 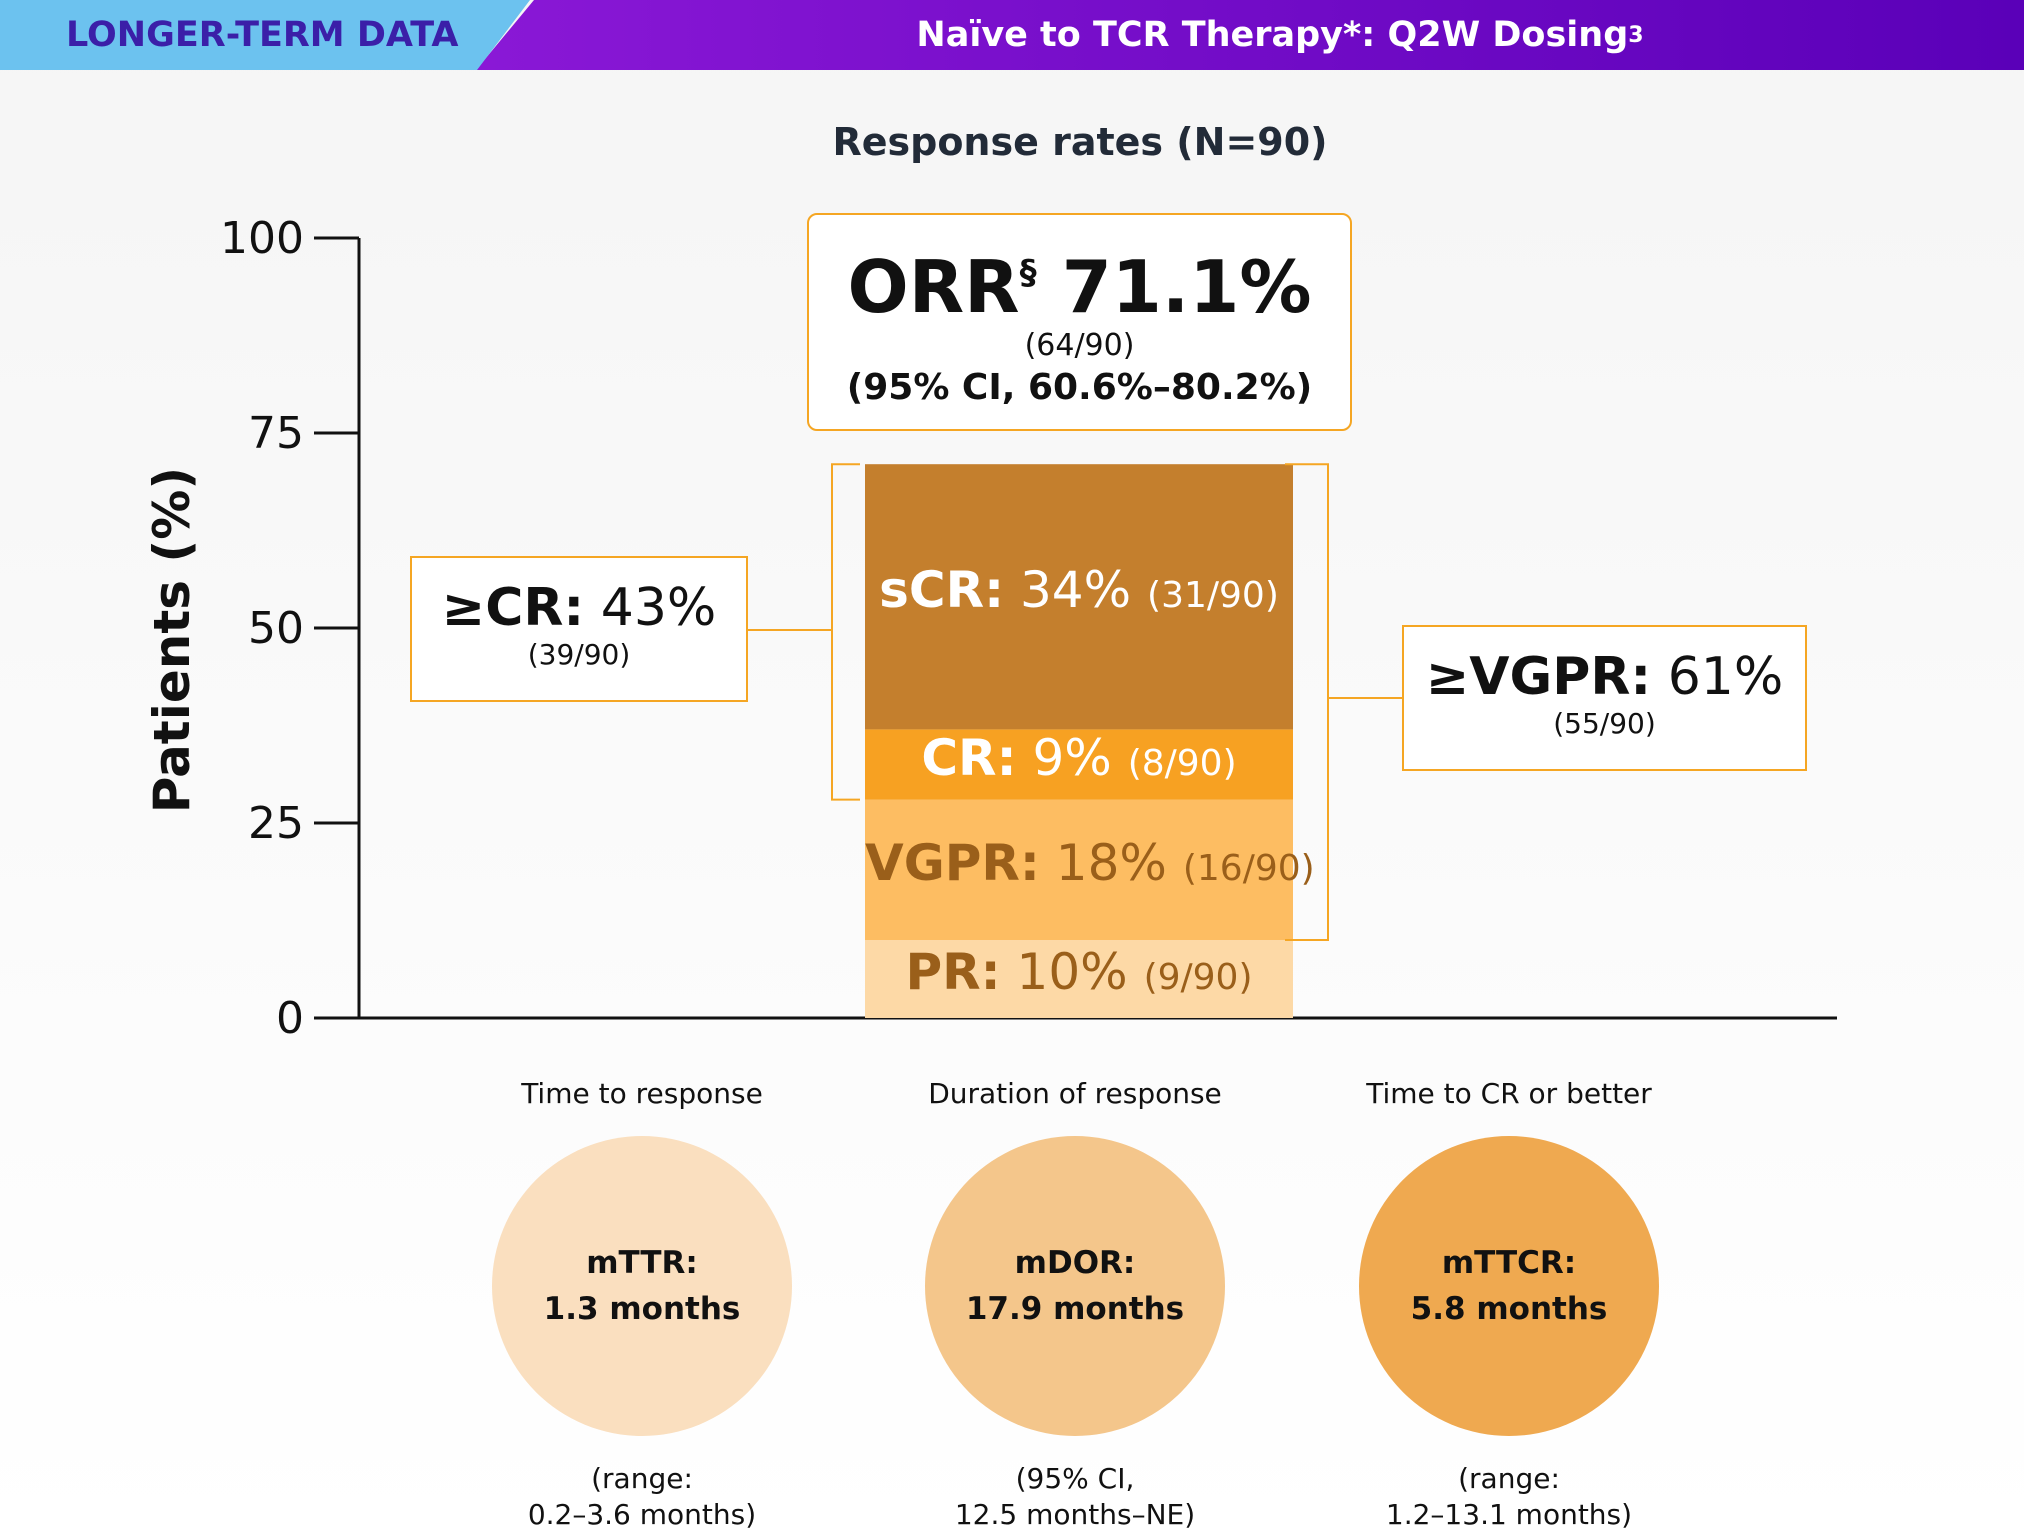 What do you see at coordinates (1186, 287) in the screenshot?
I see `orr-value: 71.1%` at bounding box center [1186, 287].